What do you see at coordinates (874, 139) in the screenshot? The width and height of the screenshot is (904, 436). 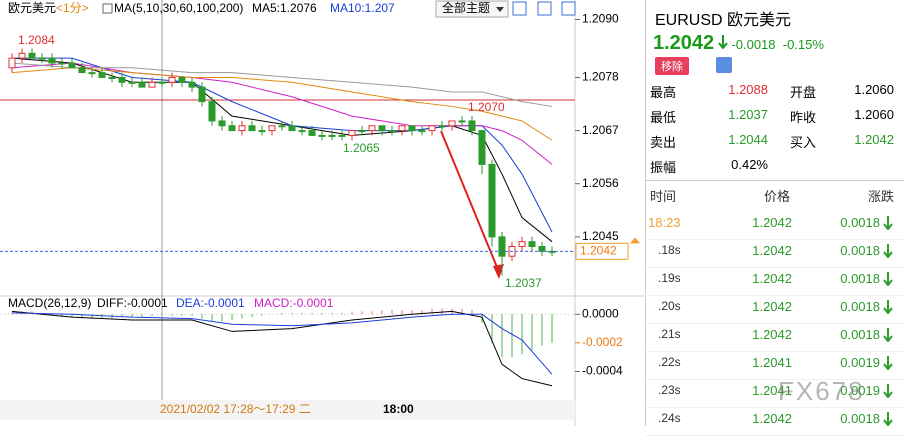 I see `quote-value: 1.2042` at bounding box center [874, 139].